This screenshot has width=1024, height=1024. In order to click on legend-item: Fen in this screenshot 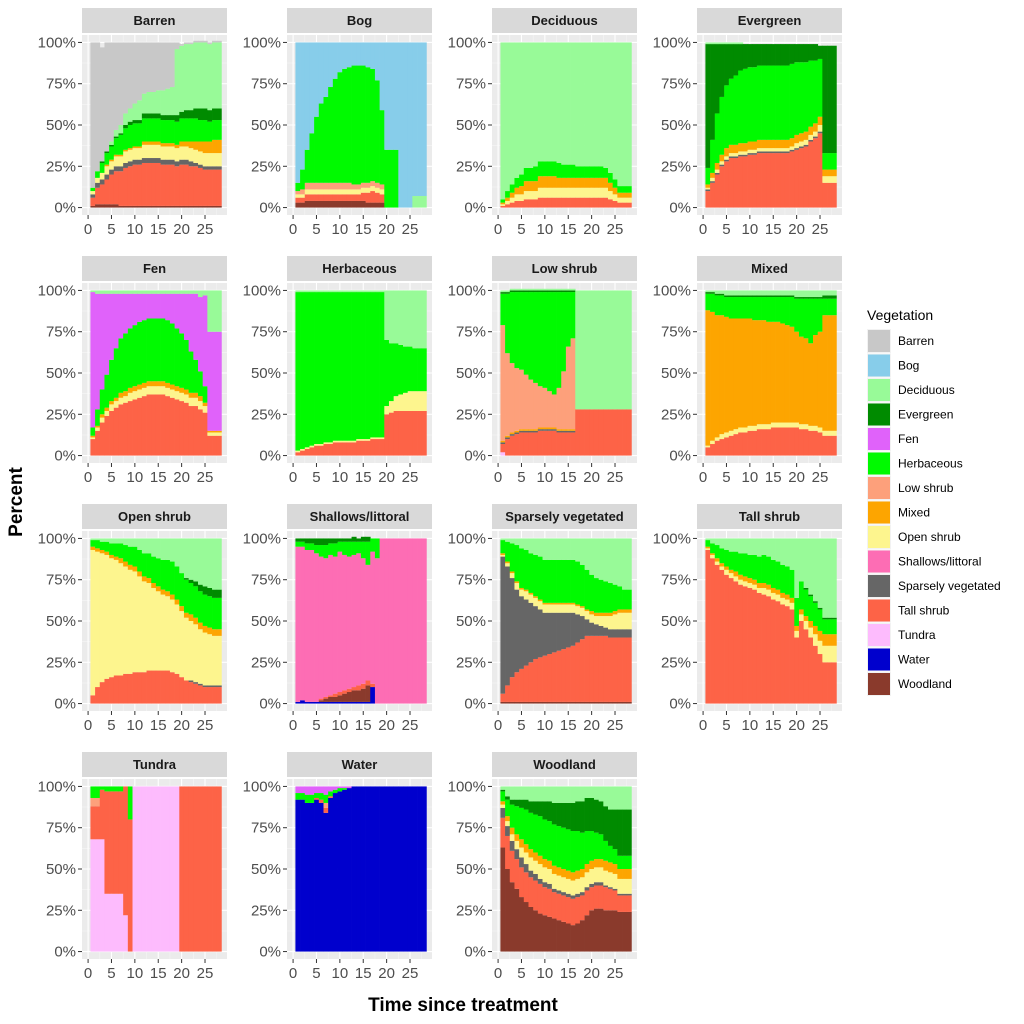, I will do `click(893, 439)`.